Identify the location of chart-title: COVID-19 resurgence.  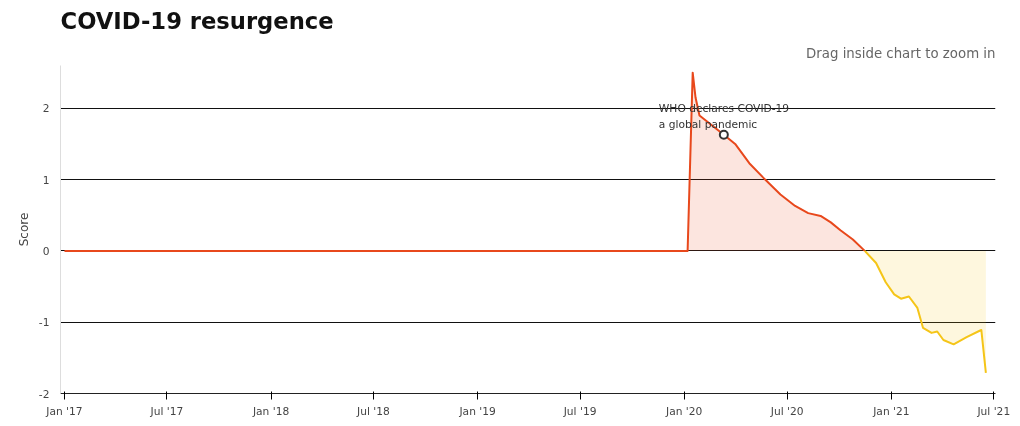
(197, 20).